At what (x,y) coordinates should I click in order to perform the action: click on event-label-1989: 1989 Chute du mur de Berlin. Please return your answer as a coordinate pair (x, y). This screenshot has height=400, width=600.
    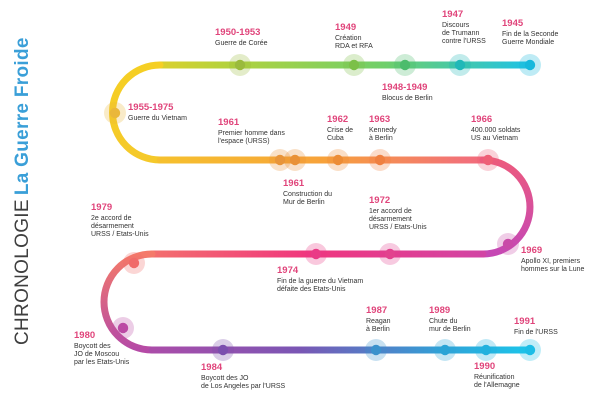
    Looking at the image, I should click on (450, 319).